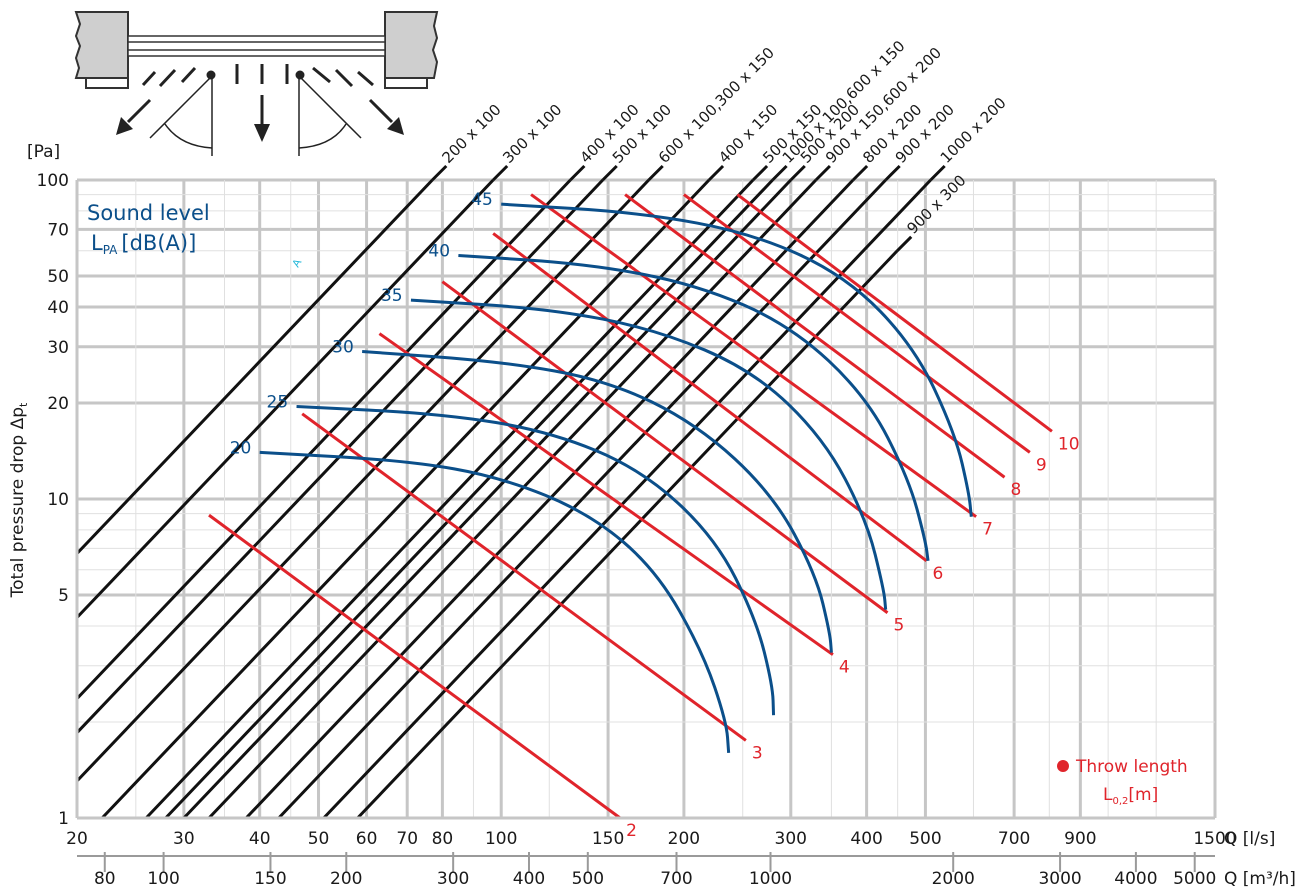  Describe the element at coordinates (676, 879) in the screenshot. I see `x2-tick-label: 700` at that location.